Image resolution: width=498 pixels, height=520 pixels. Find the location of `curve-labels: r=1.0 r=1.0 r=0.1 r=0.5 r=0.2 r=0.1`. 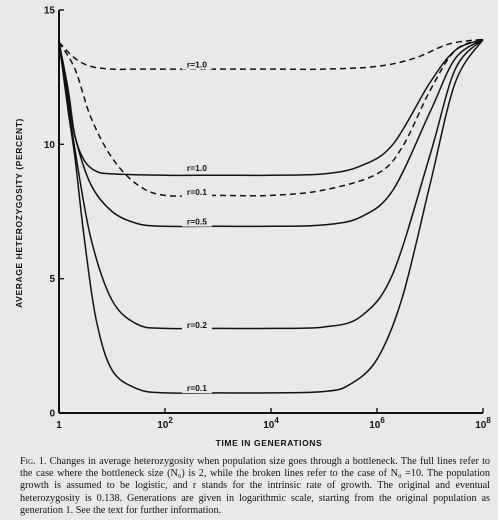

curve-labels: r=1.0 r=1.0 r=0.1 r=0.5 r=0.2 r=0.1 is located at coordinates (196, 226).